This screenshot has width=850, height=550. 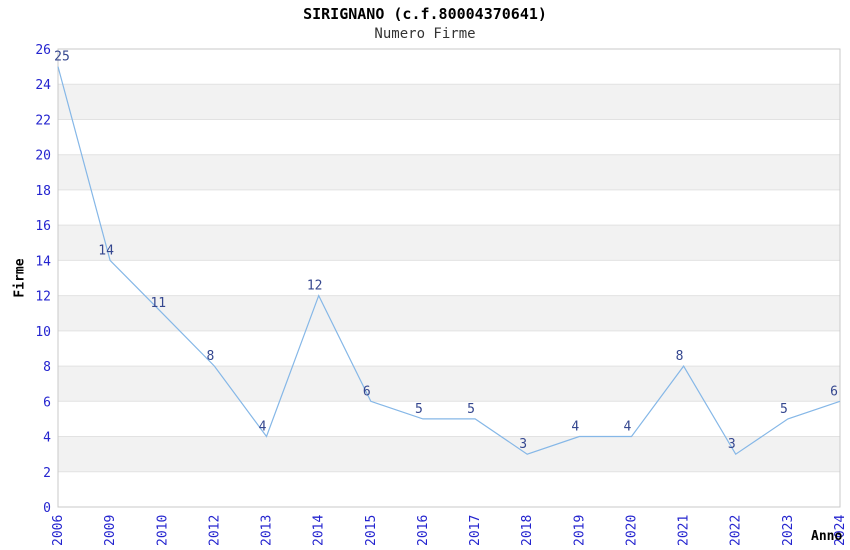 What do you see at coordinates (267, 530) in the screenshot?
I see `x-tick-label: 2013` at bounding box center [267, 530].